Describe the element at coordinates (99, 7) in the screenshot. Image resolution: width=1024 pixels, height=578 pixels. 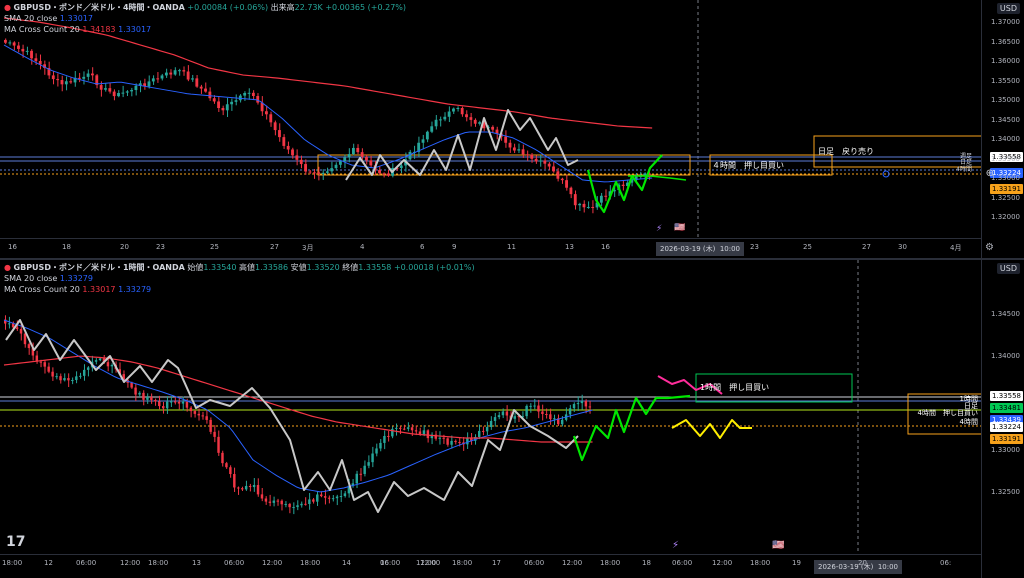
I see `symbol-title: GBPUSD・ポンド／米ドル・4時間・OANDA` at that location.